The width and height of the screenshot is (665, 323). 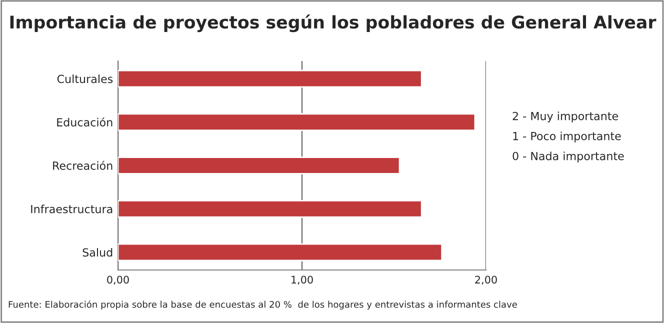 I want to click on text: 0 - Nada importante, so click(x=568, y=157).